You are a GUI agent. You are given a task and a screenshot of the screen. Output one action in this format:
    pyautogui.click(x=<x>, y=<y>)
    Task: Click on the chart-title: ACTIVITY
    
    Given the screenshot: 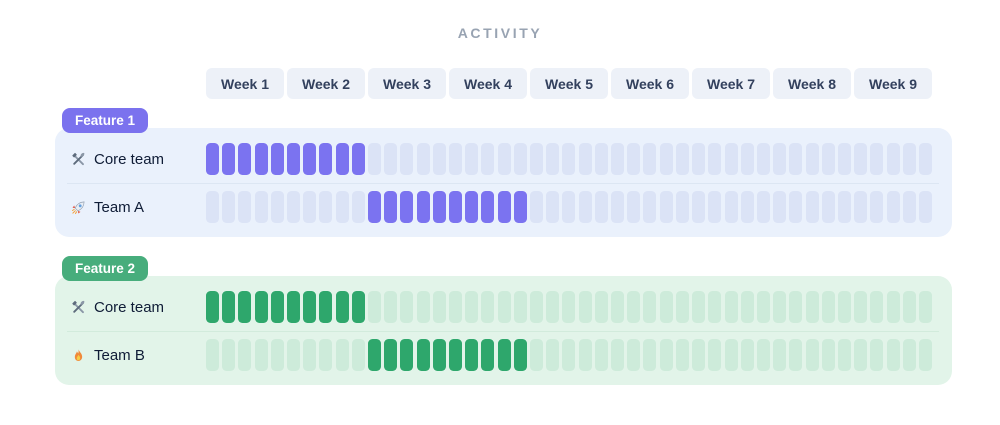 What is the action you would take?
    pyautogui.click(x=500, y=33)
    